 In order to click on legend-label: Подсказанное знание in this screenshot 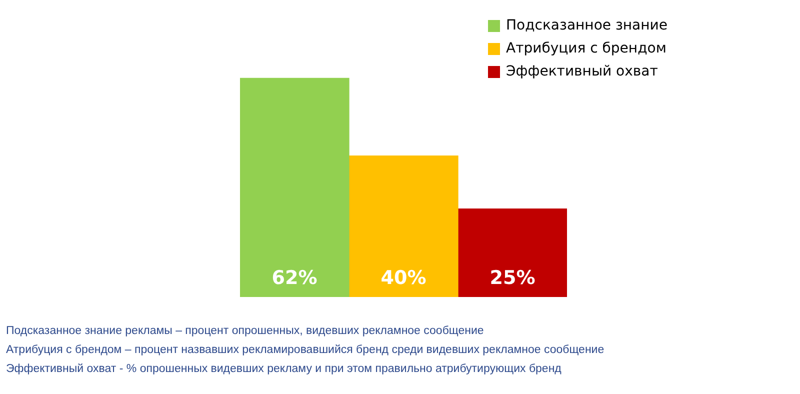, I will do `click(587, 26)`.